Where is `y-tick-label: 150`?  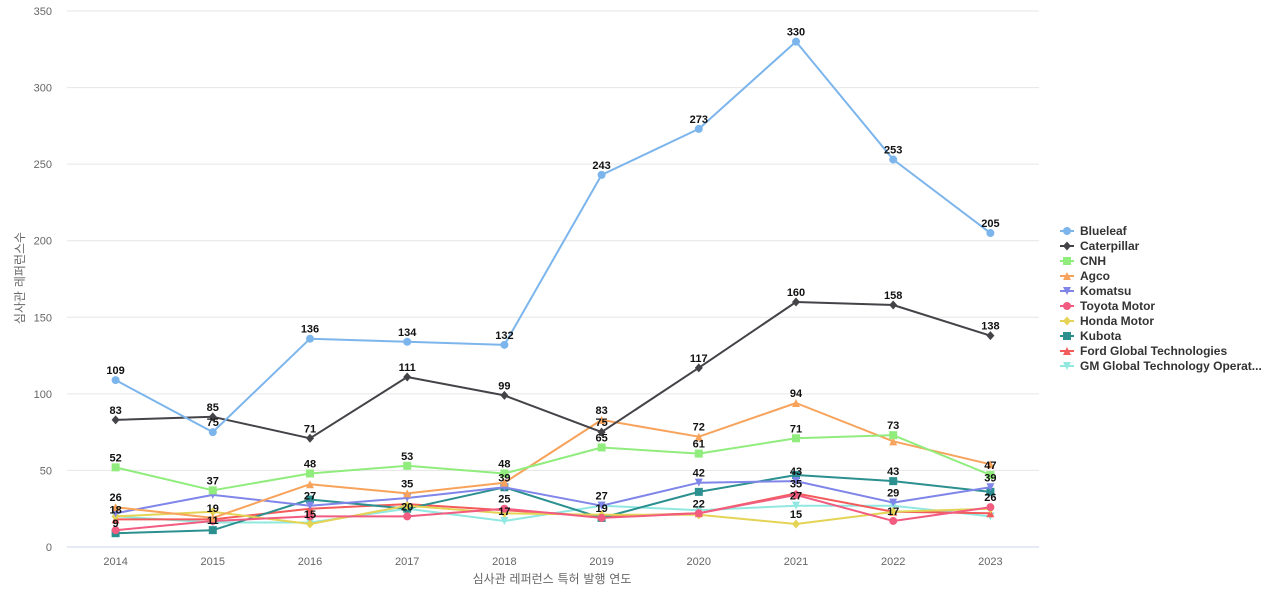
y-tick-label: 150 is located at coordinates (43, 318).